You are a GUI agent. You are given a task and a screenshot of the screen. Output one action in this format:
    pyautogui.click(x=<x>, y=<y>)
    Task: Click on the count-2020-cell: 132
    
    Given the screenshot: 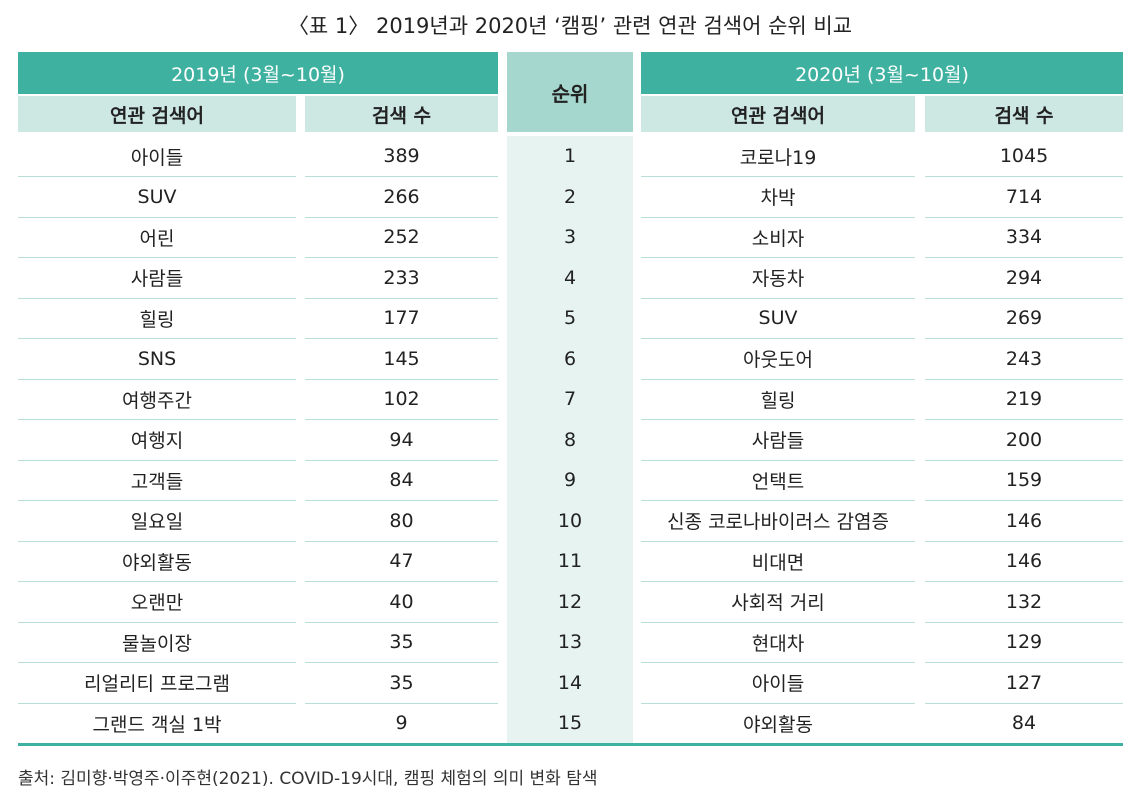 What is the action you would take?
    pyautogui.click(x=1024, y=602)
    